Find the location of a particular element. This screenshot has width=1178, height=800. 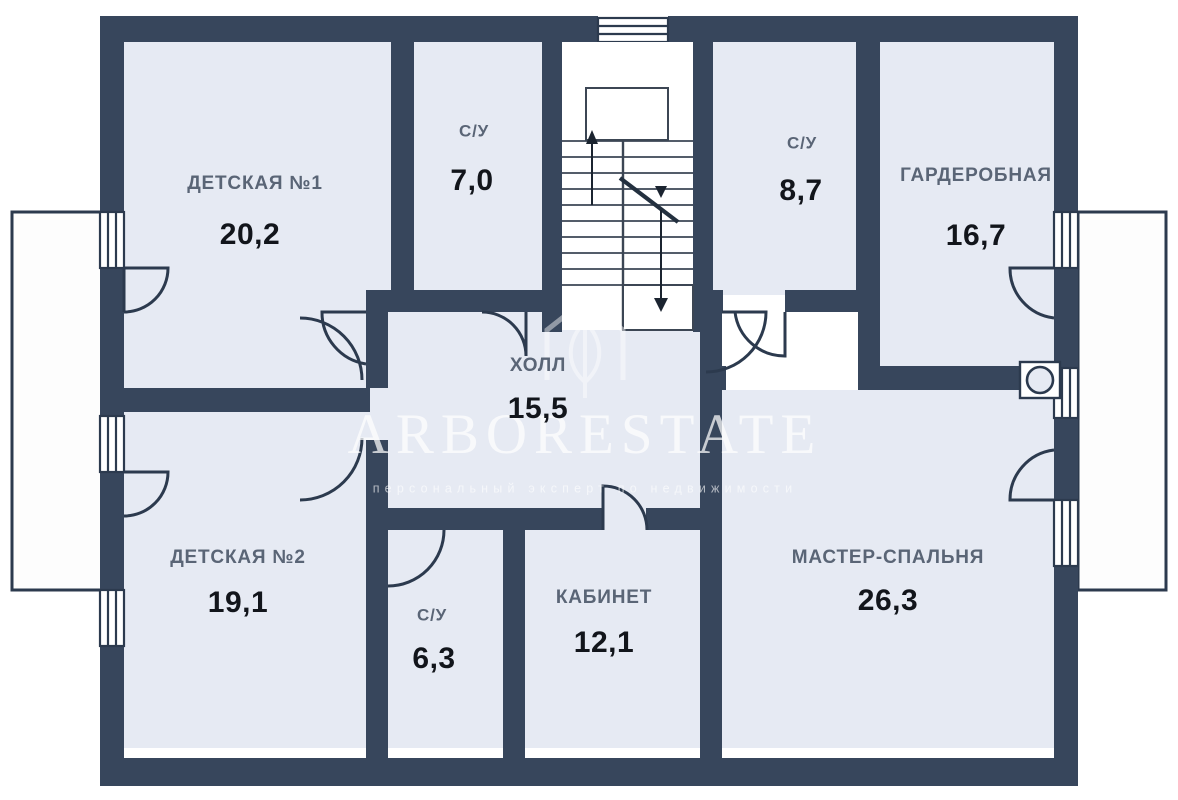

arrow-up-icon is located at coordinates (592, 167).